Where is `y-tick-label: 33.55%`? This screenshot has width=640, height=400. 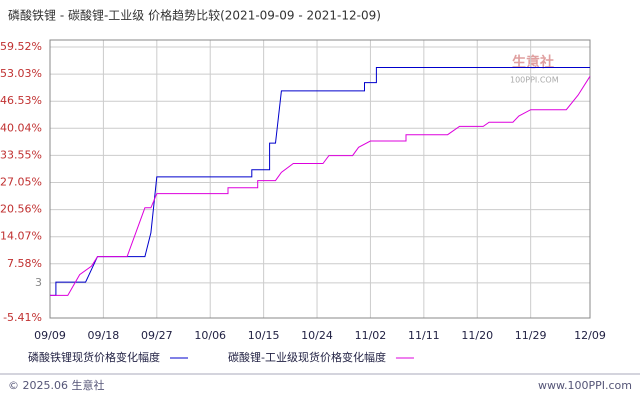 y-tick-label: 33.55% is located at coordinates (21, 154).